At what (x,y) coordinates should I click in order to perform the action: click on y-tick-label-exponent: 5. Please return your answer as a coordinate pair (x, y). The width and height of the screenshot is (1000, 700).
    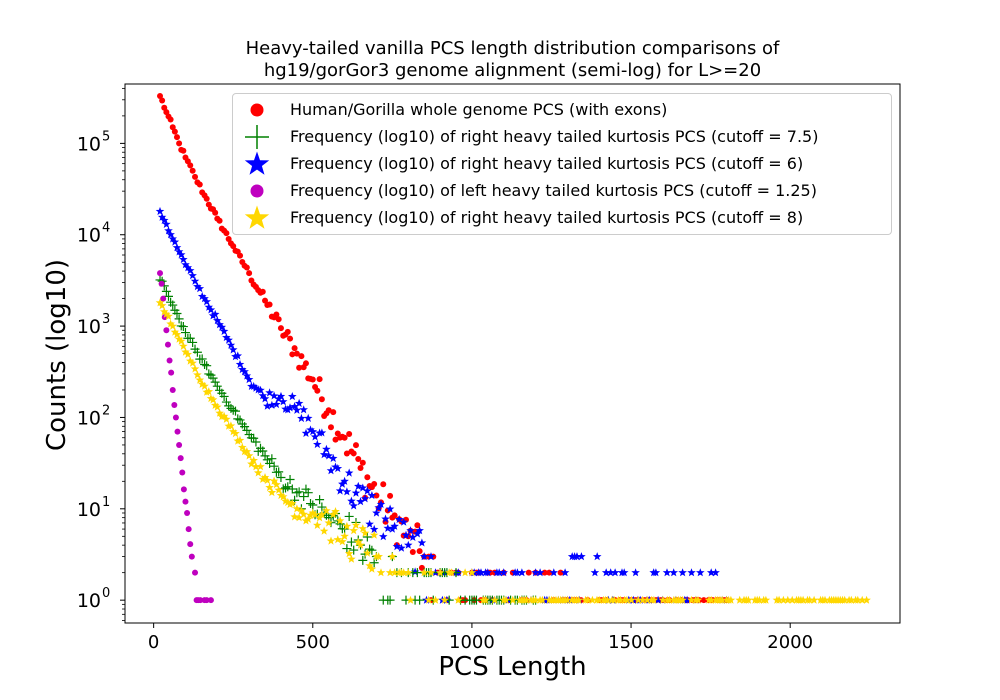
    Looking at the image, I should click on (106, 136).